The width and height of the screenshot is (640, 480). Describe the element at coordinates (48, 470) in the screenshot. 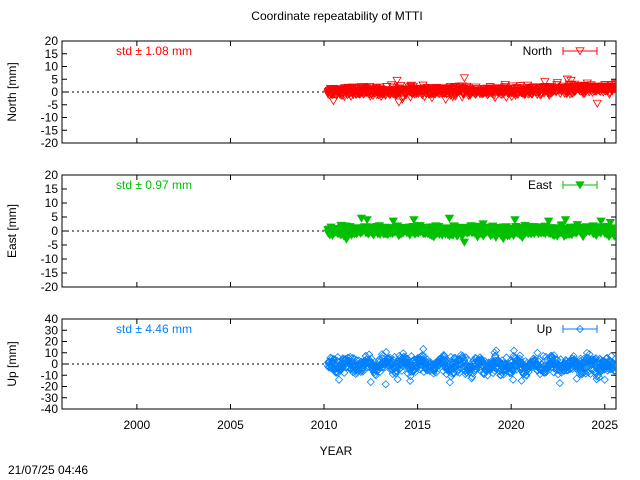

I see `timestamp-footer: 21/07/25 04:46` at that location.